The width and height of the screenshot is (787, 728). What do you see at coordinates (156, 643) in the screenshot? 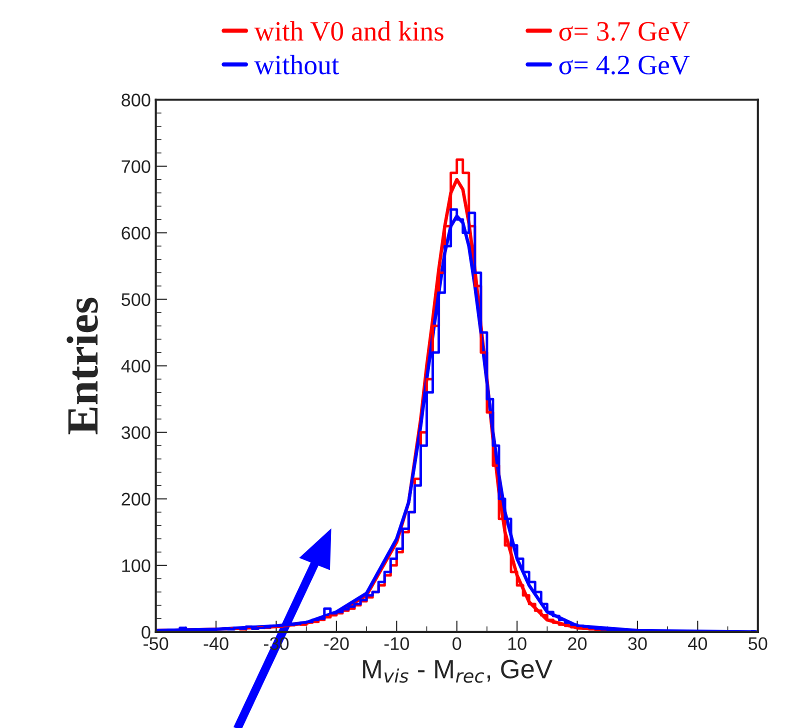
I see `x-tick-label: -50` at bounding box center [156, 643].